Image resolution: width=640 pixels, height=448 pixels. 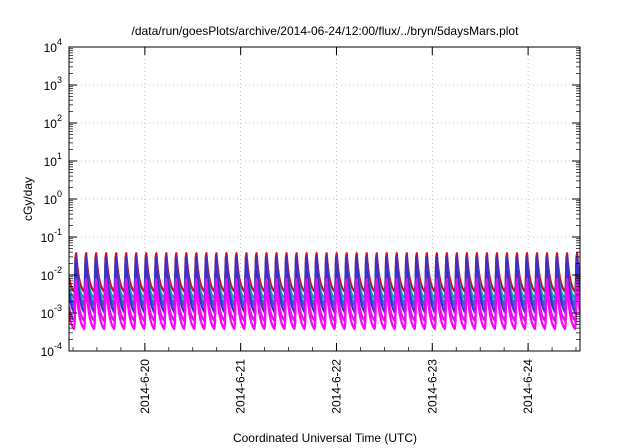 I want to click on x-tick-label: 2014-6-21, so click(x=241, y=386).